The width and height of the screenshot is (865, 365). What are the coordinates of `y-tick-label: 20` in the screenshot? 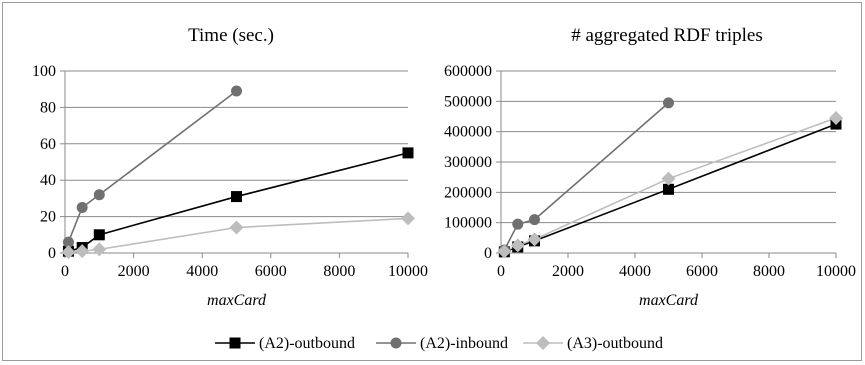 It's located at (48, 217).